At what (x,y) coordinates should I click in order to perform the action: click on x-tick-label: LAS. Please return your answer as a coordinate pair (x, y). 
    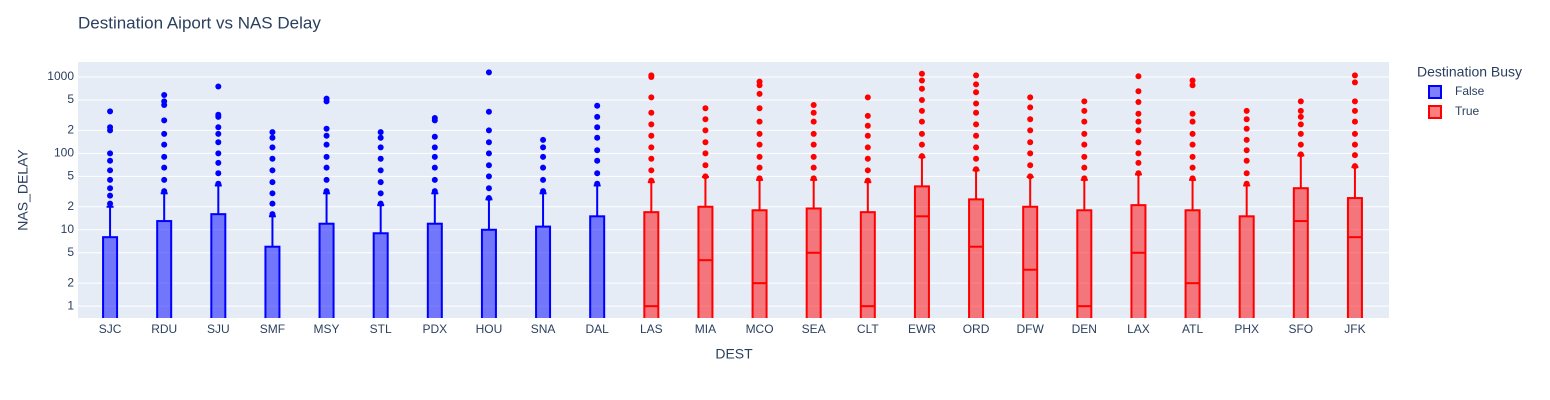
    Looking at the image, I should click on (651, 329).